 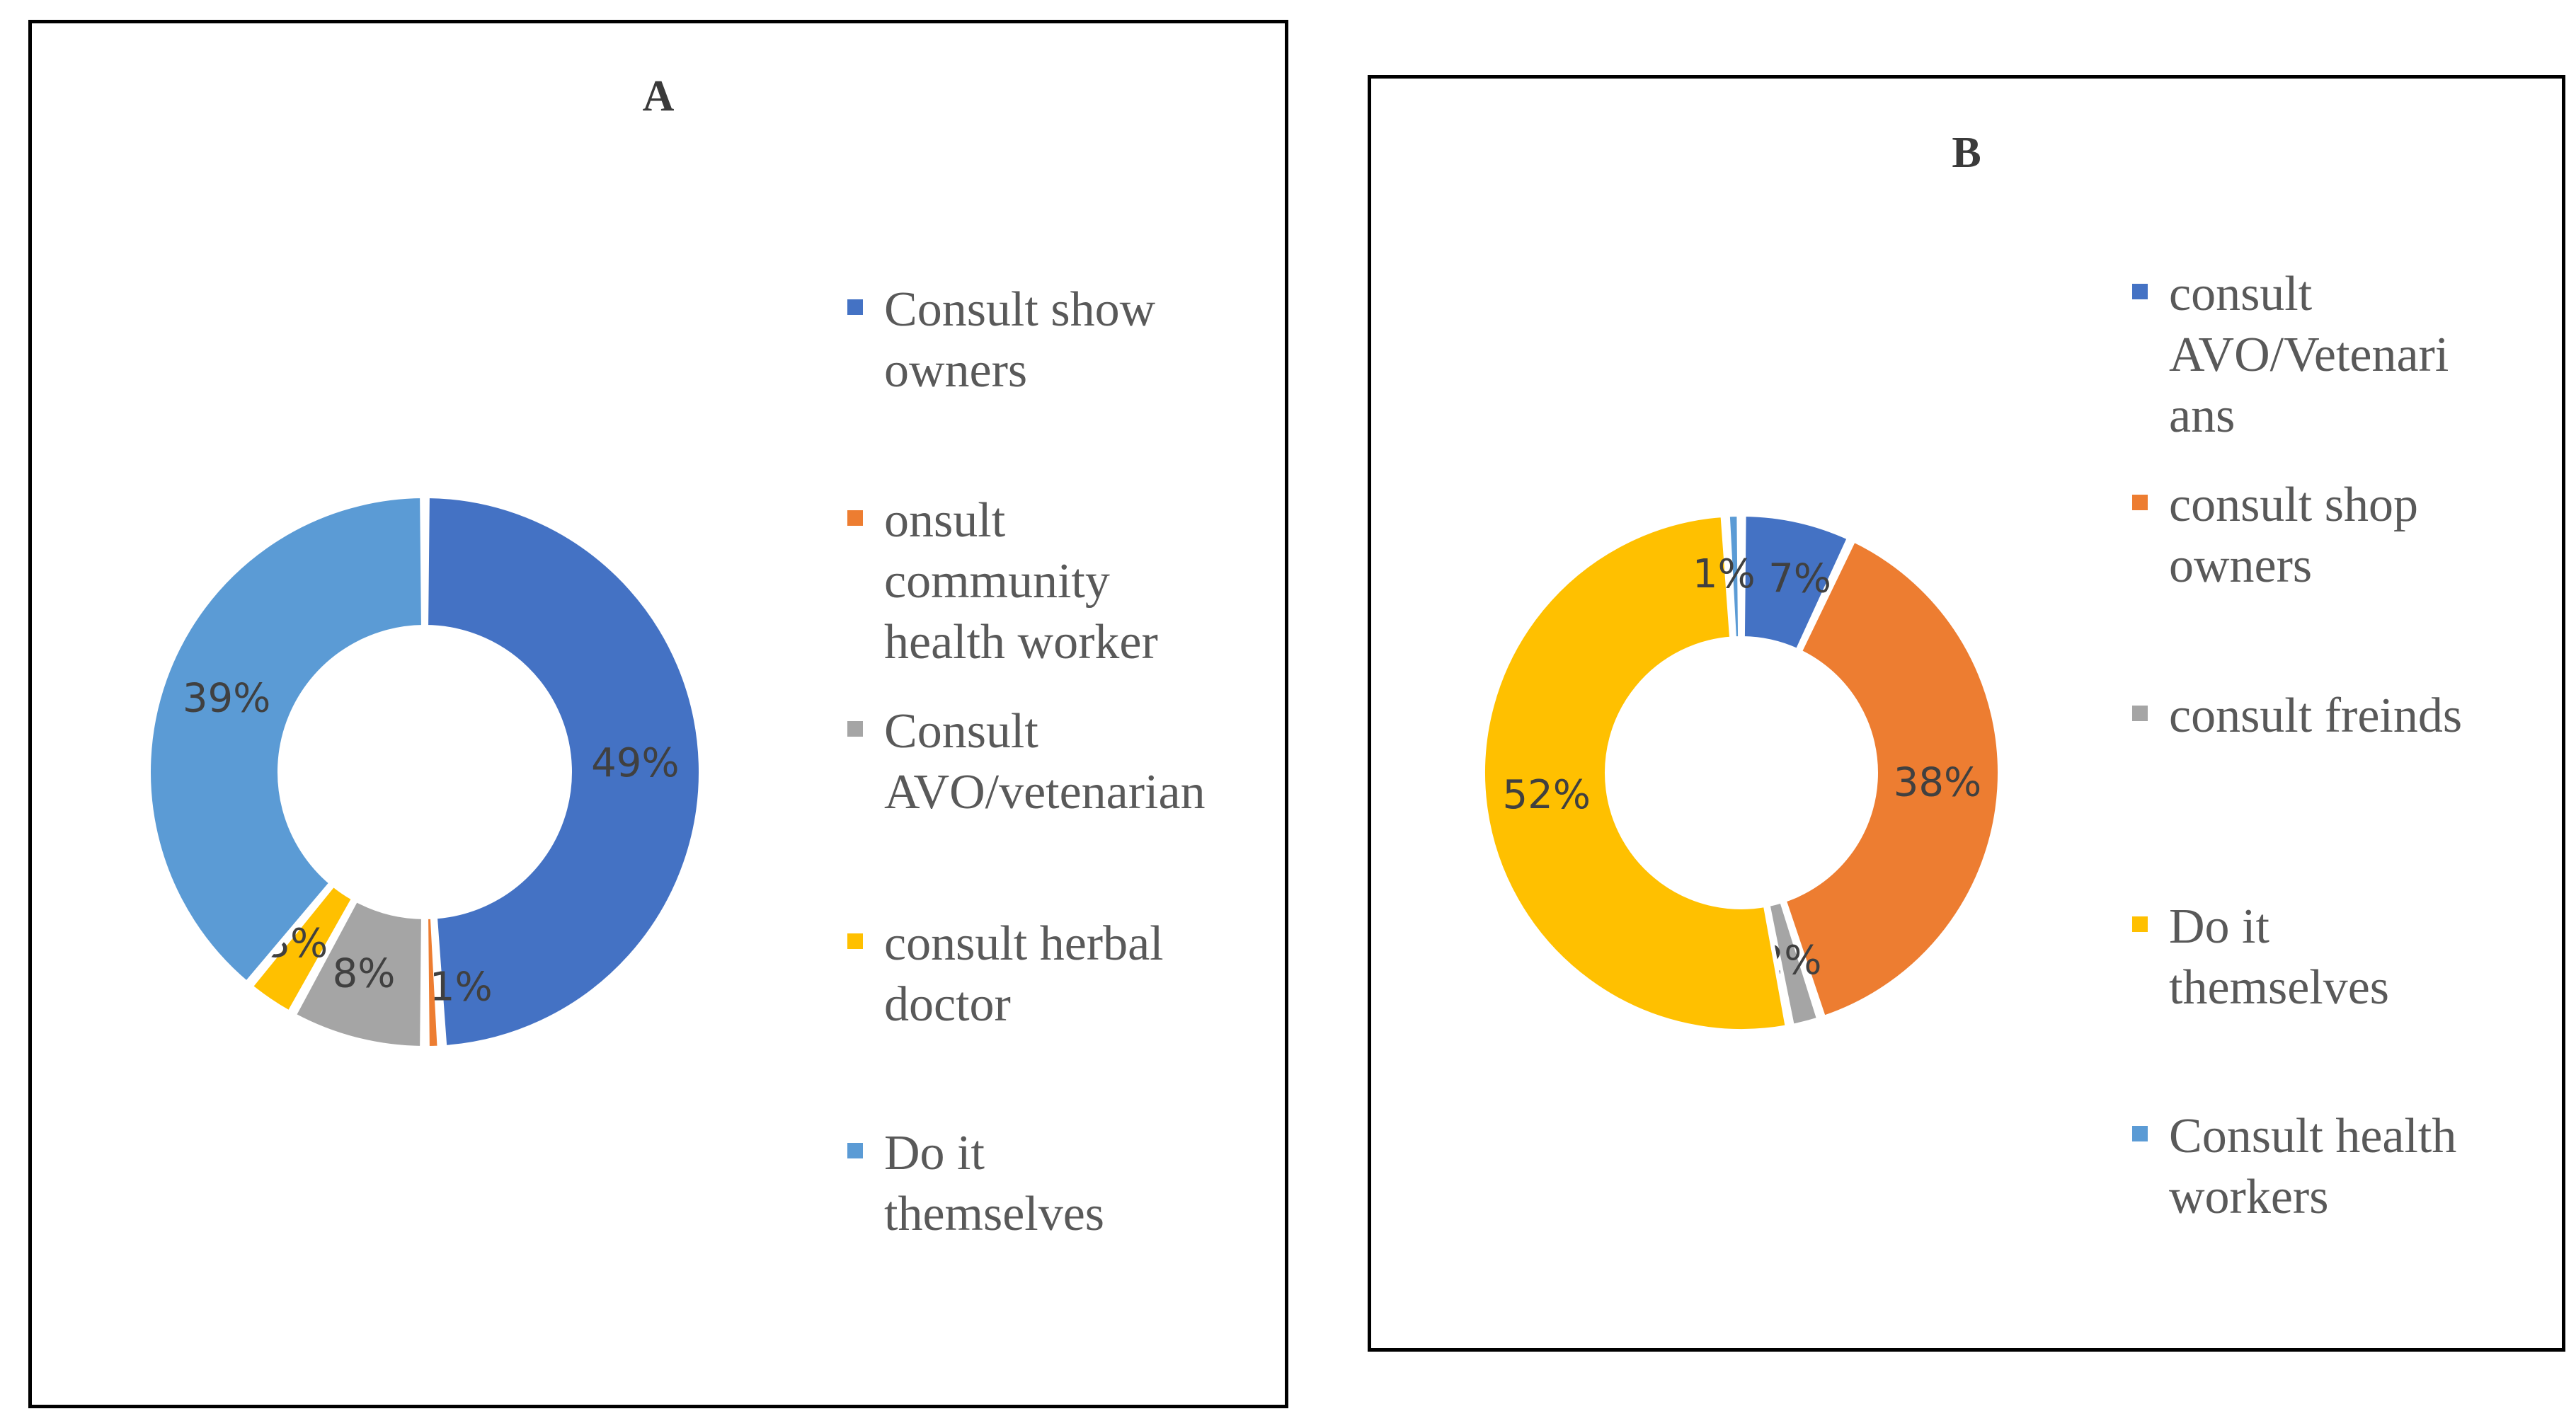 What do you see at coordinates (1799, 579) in the screenshot?
I see `slice-label-1: 7%` at bounding box center [1799, 579].